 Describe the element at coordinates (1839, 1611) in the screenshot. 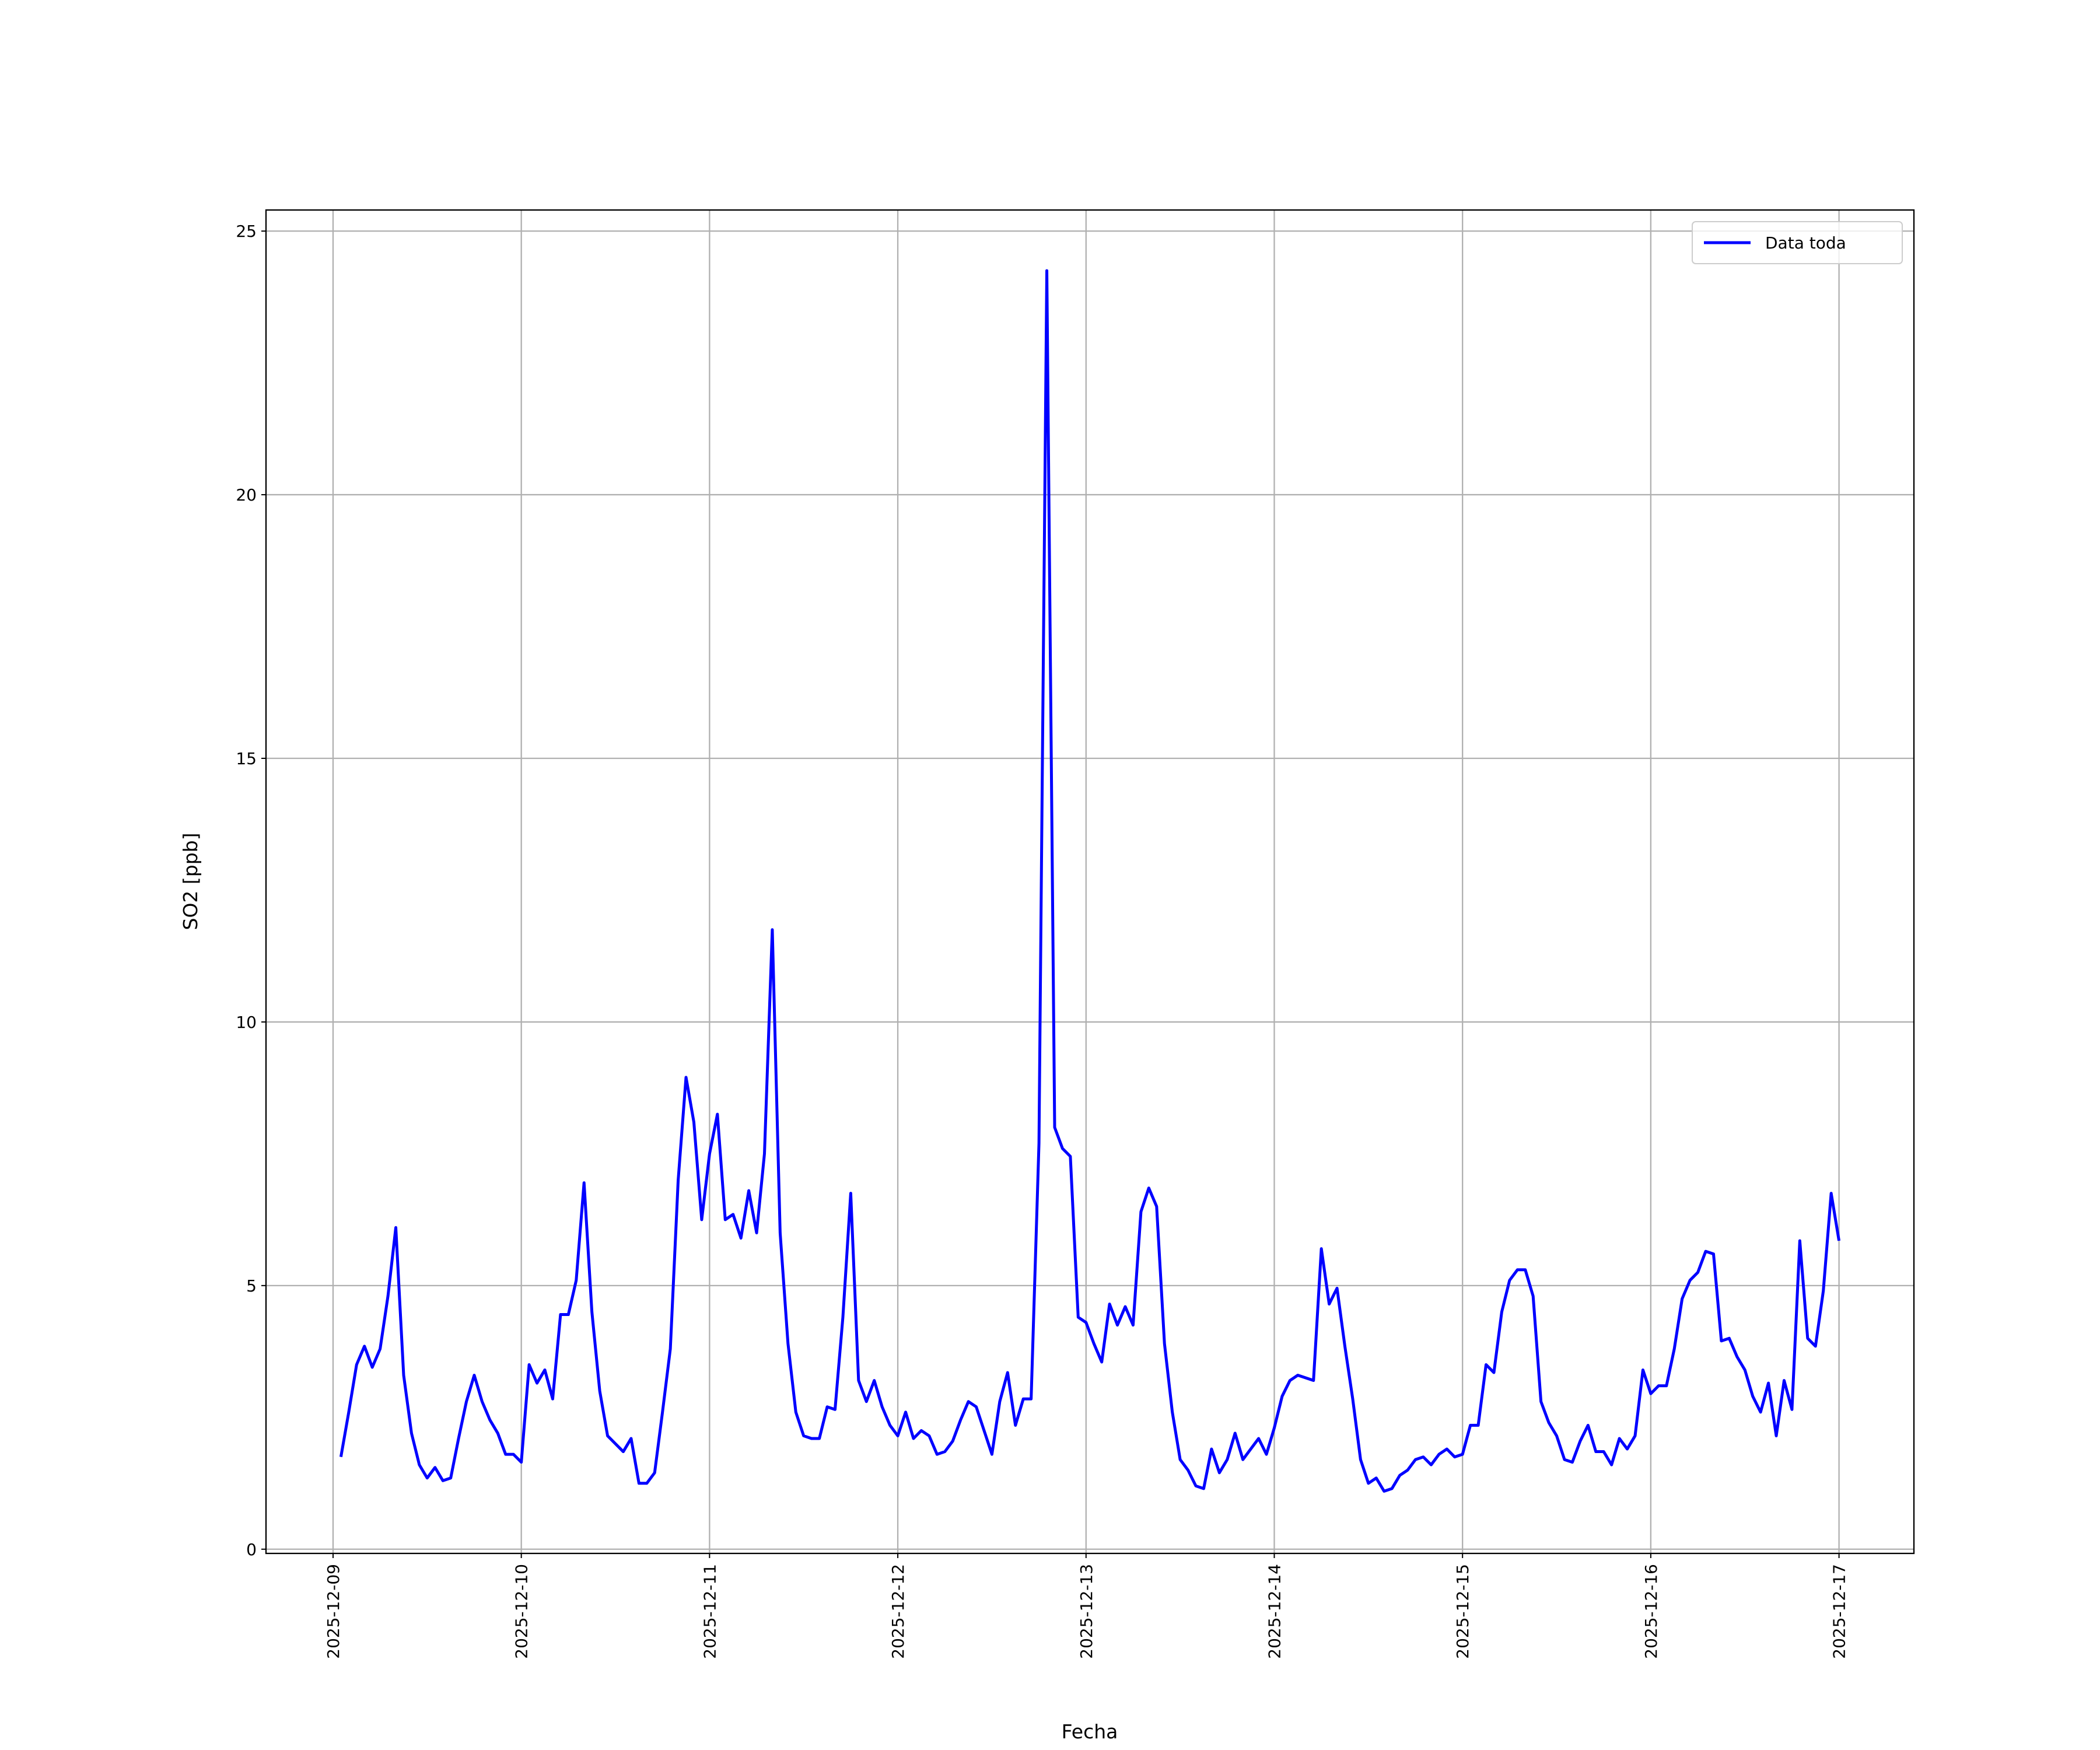

I see `x-tick-label: 2025-12-17` at that location.